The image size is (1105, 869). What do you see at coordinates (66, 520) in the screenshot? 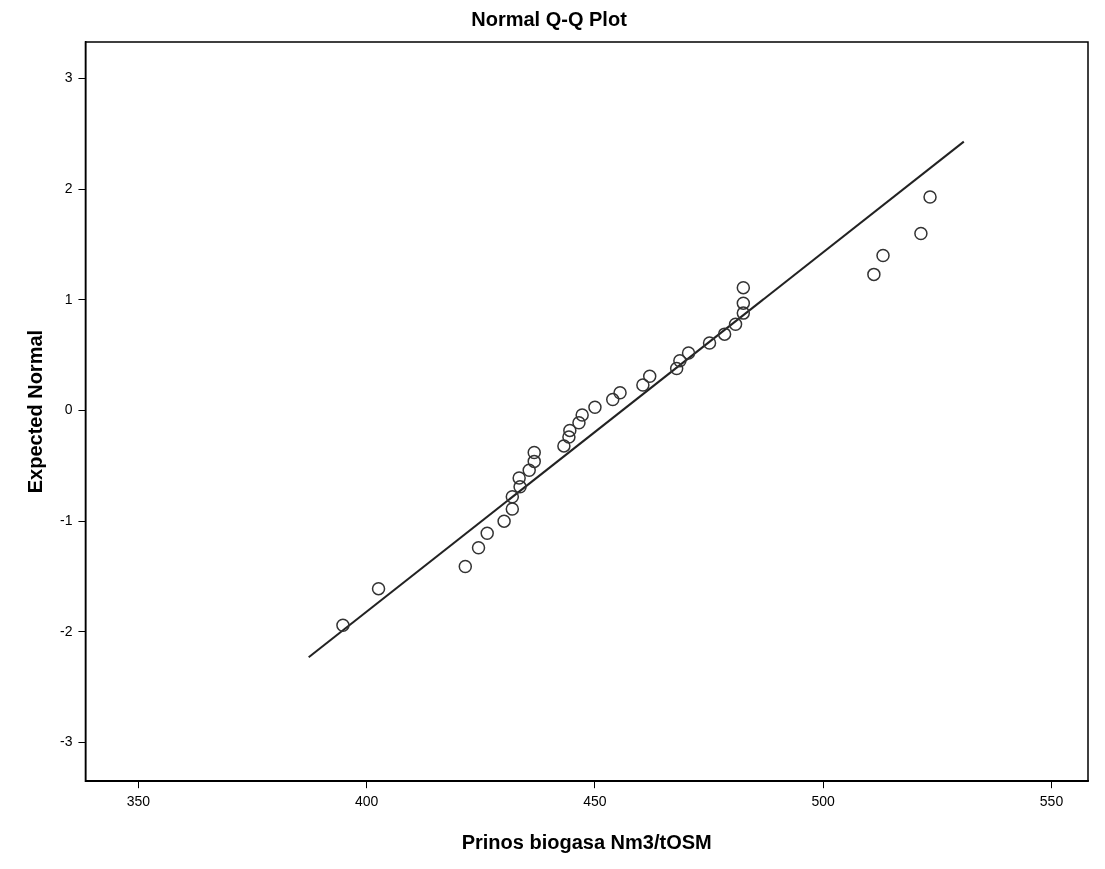
I see `y-tick-label: -1` at bounding box center [66, 520].